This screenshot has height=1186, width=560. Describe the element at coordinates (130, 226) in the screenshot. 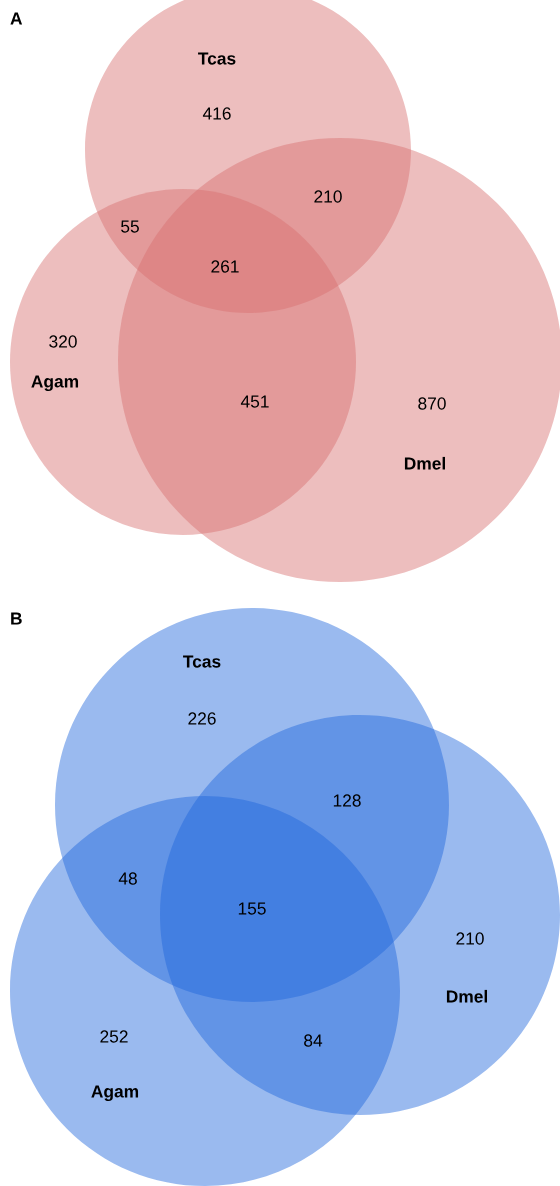

I see `data-label: 55` at that location.